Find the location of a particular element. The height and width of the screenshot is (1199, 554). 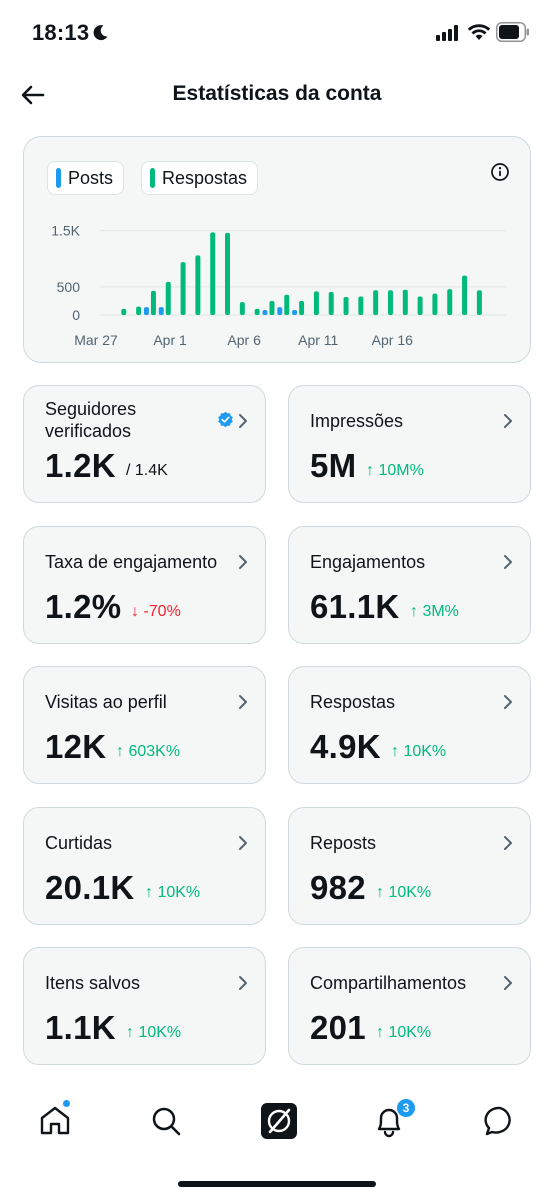

search-icon is located at coordinates (166, 1121).